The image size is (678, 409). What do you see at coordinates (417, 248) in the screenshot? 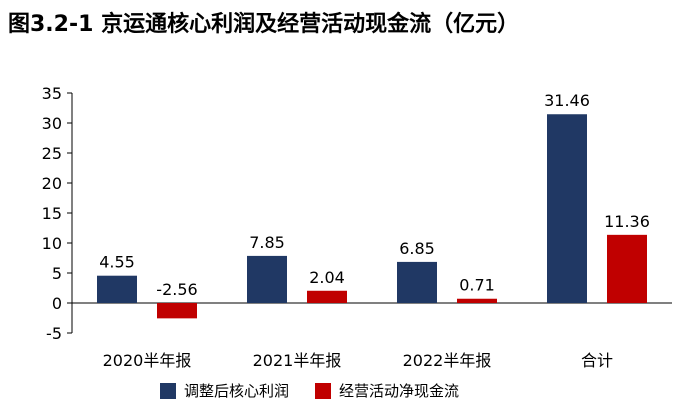
I see `data-label: 6.85` at bounding box center [417, 248].